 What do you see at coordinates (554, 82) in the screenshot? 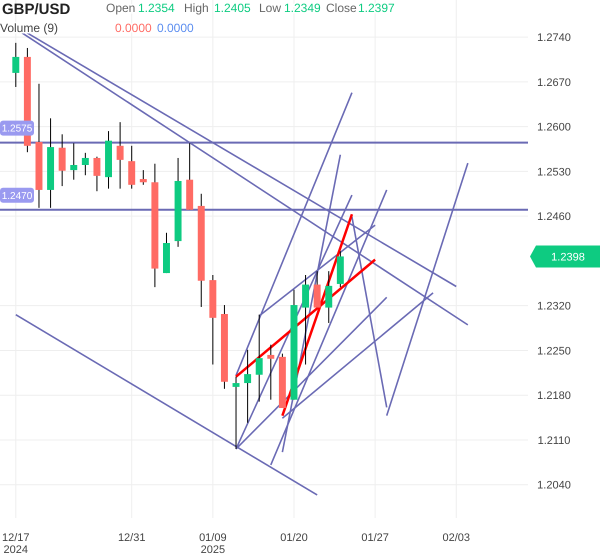
I see `y-tick-label: 1.2670` at bounding box center [554, 82].